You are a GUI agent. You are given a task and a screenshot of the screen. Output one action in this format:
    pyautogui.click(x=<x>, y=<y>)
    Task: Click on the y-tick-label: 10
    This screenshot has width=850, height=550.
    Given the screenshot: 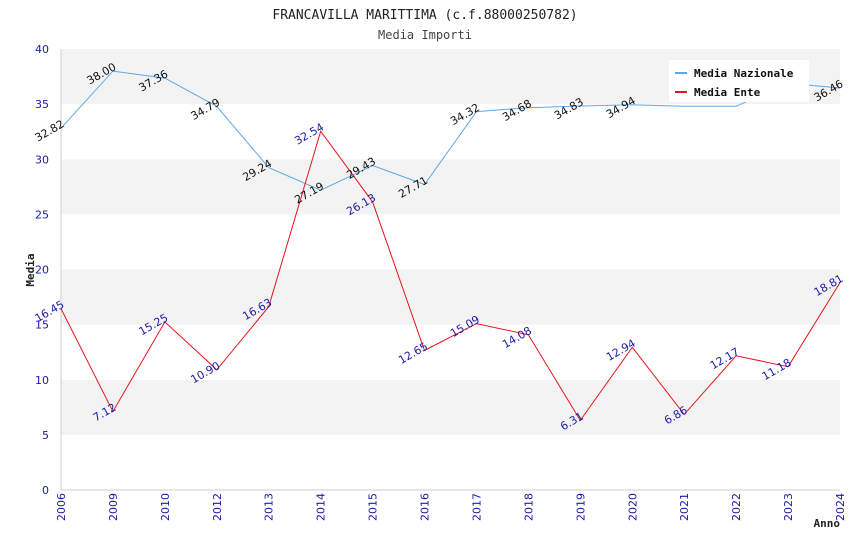 What is the action you would take?
    pyautogui.click(x=42, y=380)
    